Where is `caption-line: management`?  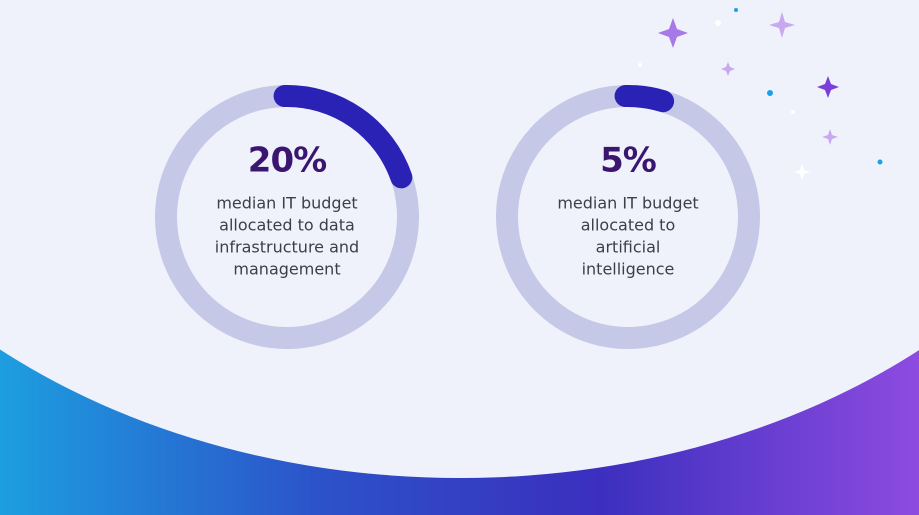
caption-line: management is located at coordinates (286, 269).